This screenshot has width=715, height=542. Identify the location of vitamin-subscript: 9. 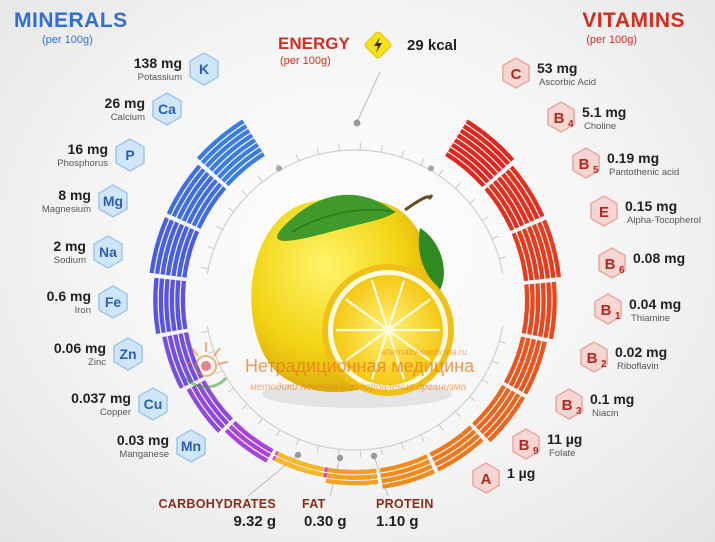
(536, 451).